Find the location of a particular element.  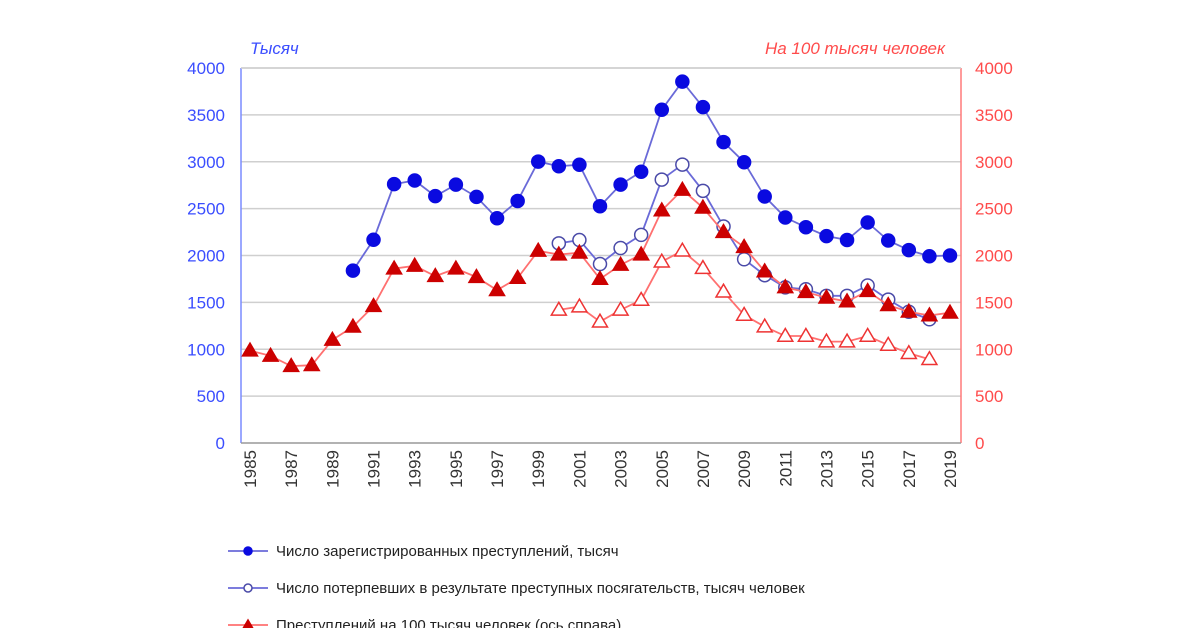

left-y-tick-label: 3500 is located at coordinates (206, 115).